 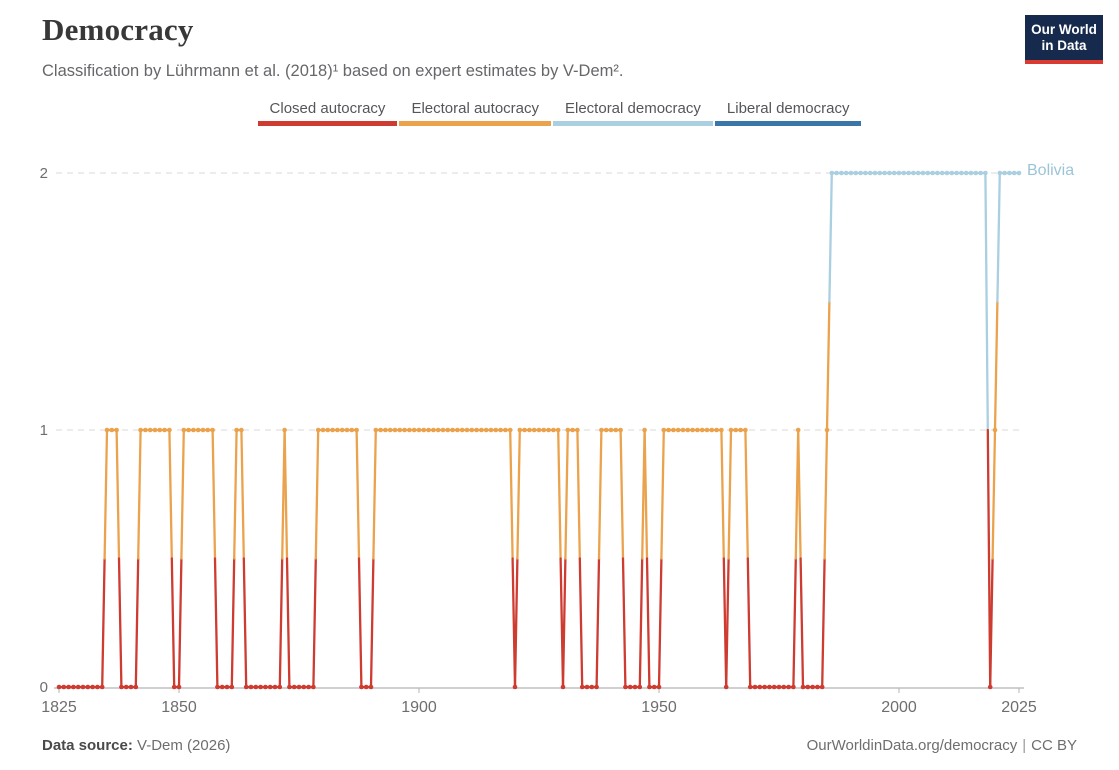 I want to click on legend-item-liberal-democracy: Liberal democracy, so click(x=788, y=113).